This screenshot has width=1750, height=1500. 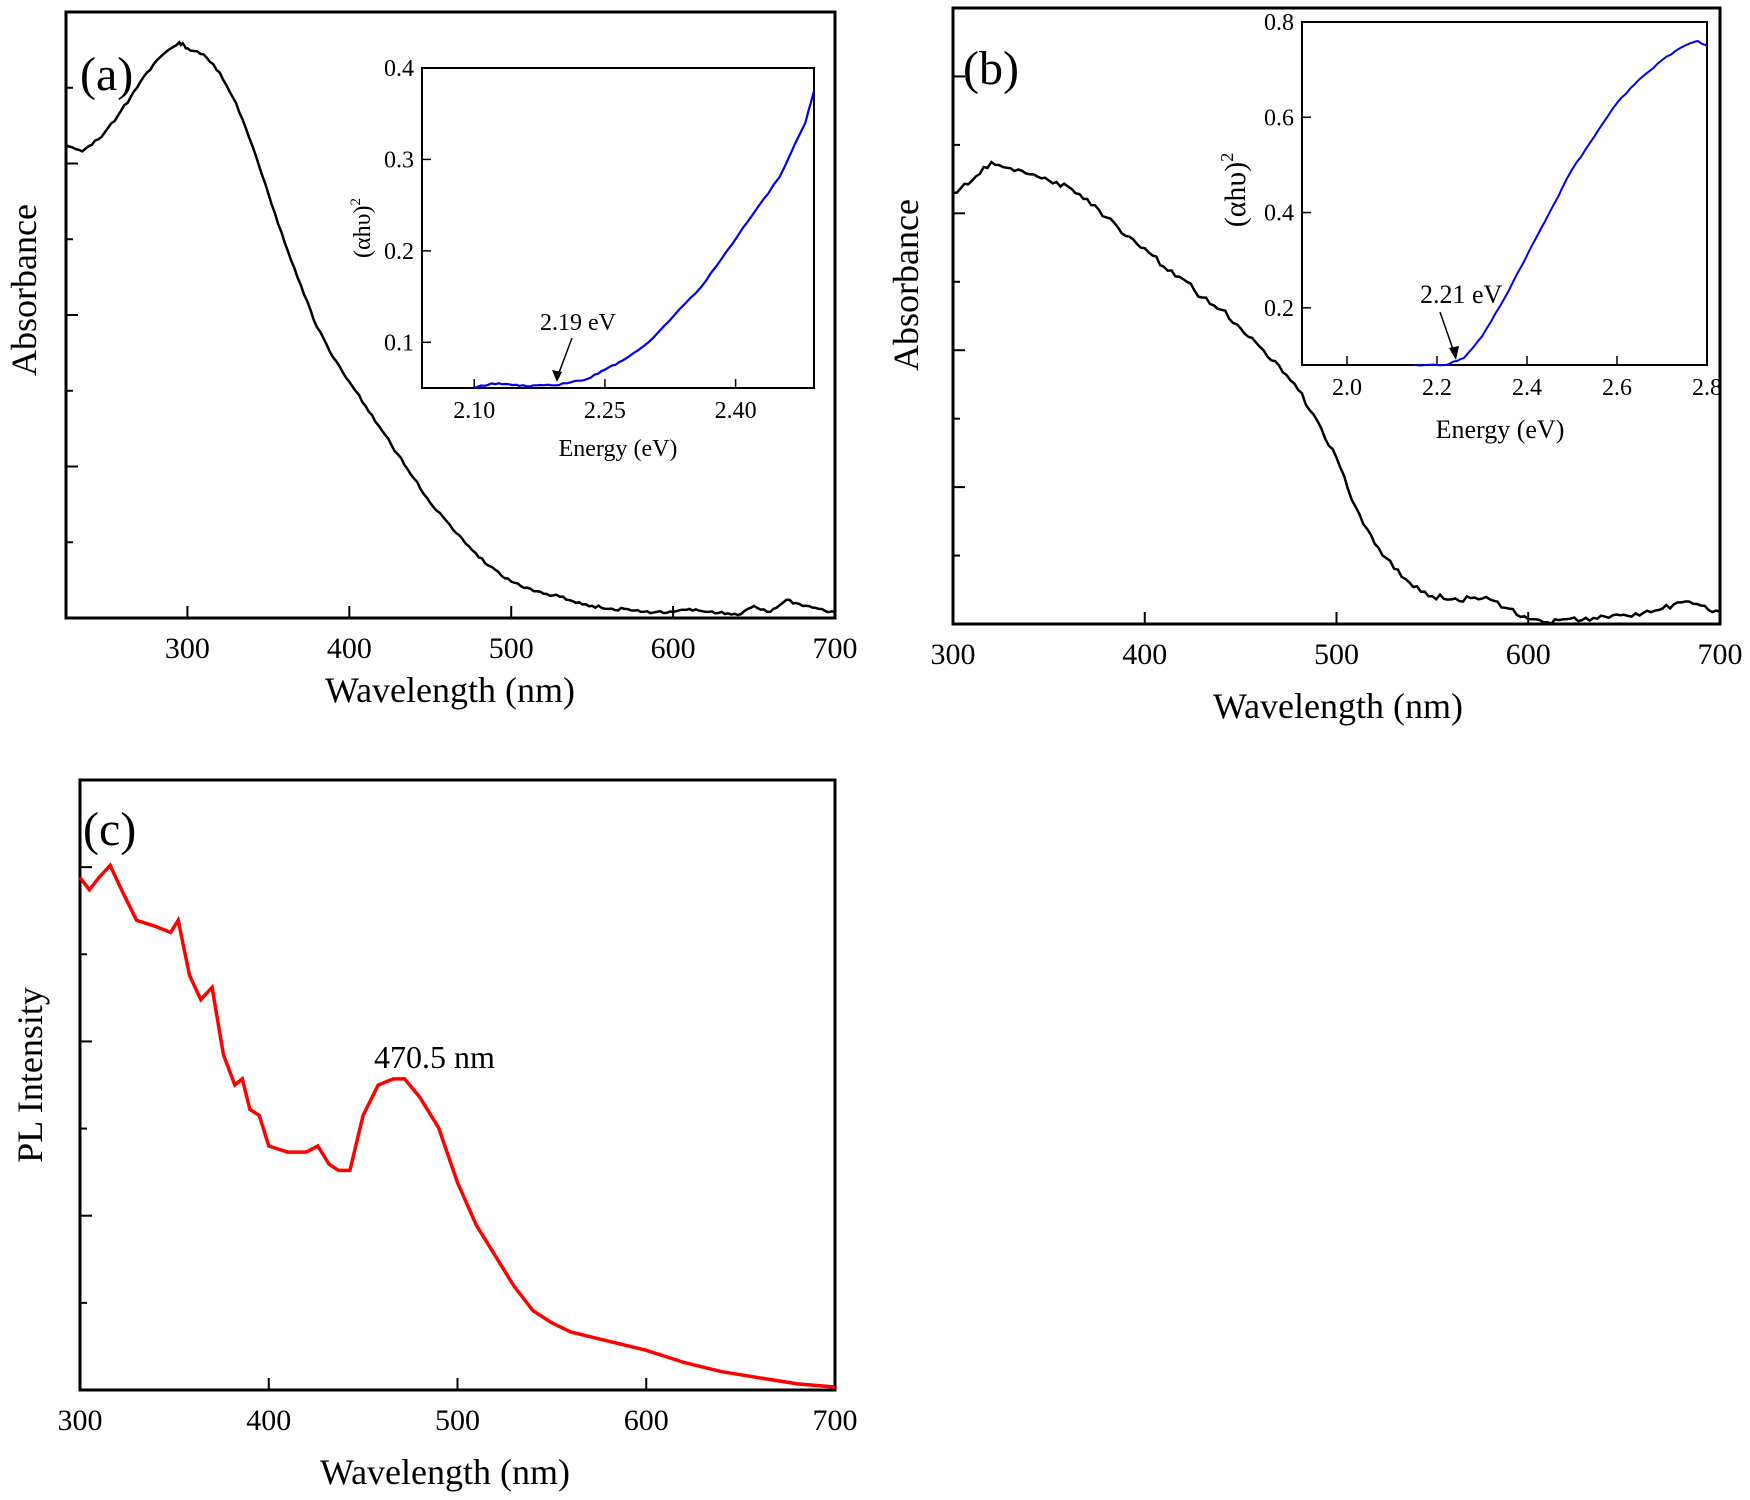 What do you see at coordinates (474, 411) in the screenshot?
I see `inset-x-tick-label: 2.10` at bounding box center [474, 411].